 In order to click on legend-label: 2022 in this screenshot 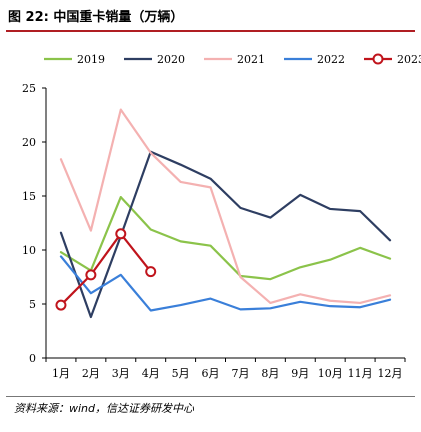, I will do `click(331, 59)`.